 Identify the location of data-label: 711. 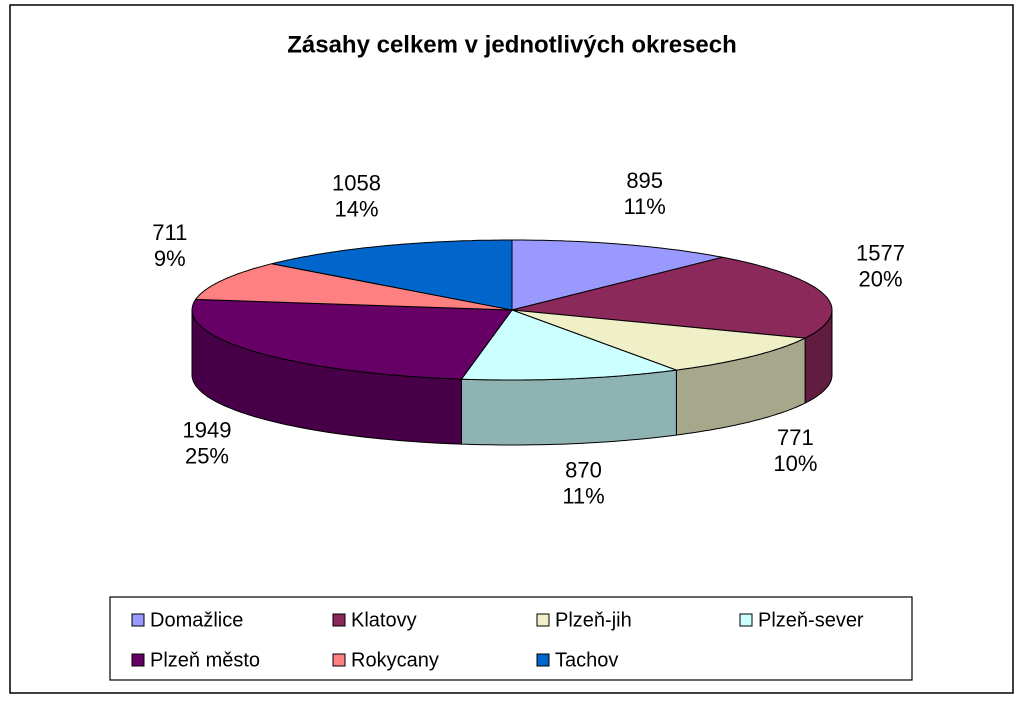
(169, 232).